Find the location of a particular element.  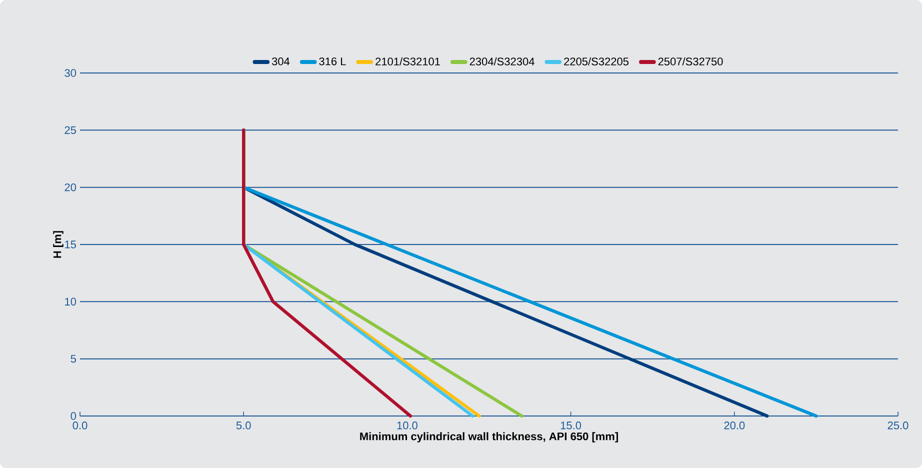

y-tick-label: 30 is located at coordinates (70, 73).